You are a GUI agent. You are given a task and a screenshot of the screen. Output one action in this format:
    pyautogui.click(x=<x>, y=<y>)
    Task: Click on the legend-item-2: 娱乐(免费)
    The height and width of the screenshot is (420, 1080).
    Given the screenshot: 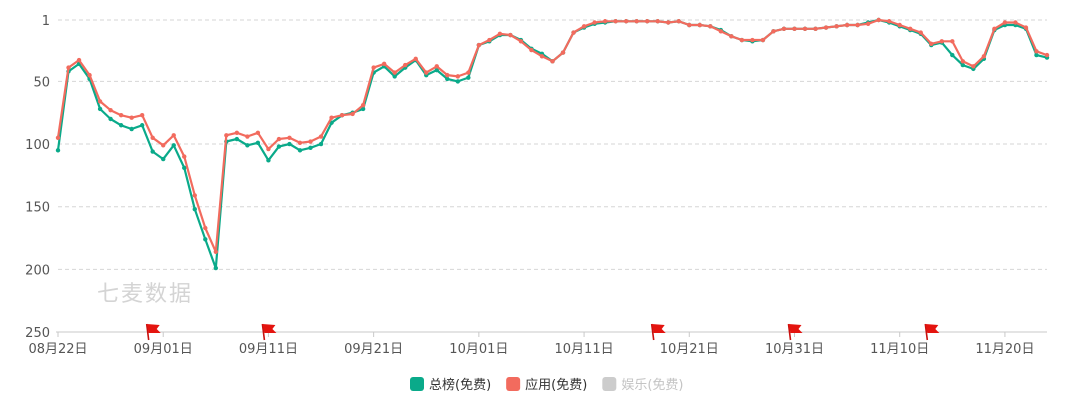 What is the action you would take?
    pyautogui.click(x=642, y=385)
    